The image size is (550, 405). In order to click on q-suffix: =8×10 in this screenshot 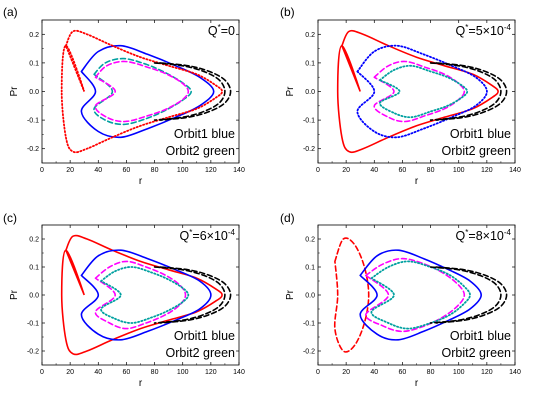, I will do `click(486, 236)`.